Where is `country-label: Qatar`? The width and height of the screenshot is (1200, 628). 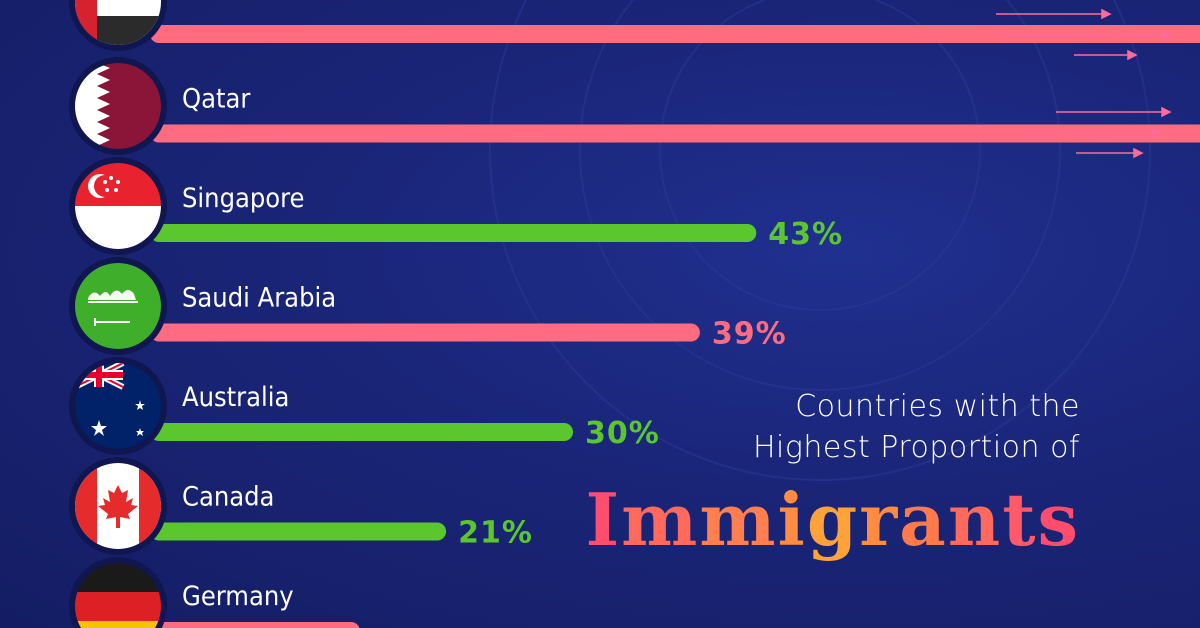
country-label: Qatar is located at coordinates (216, 99).